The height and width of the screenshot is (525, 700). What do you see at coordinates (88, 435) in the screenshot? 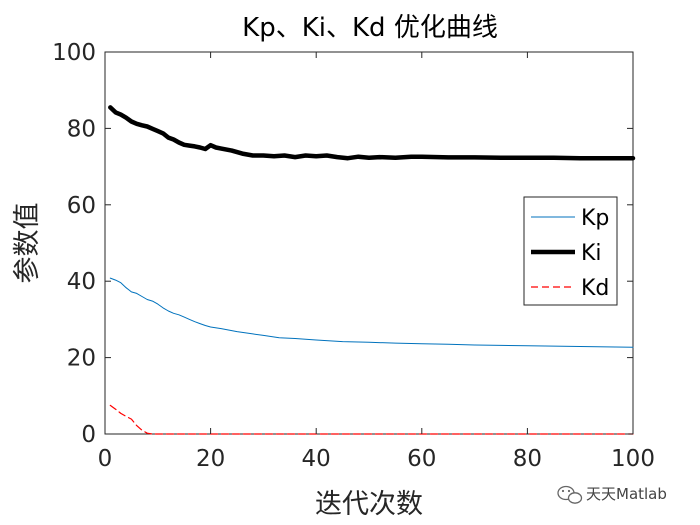
I see `y-tick-label: 0` at bounding box center [88, 435].